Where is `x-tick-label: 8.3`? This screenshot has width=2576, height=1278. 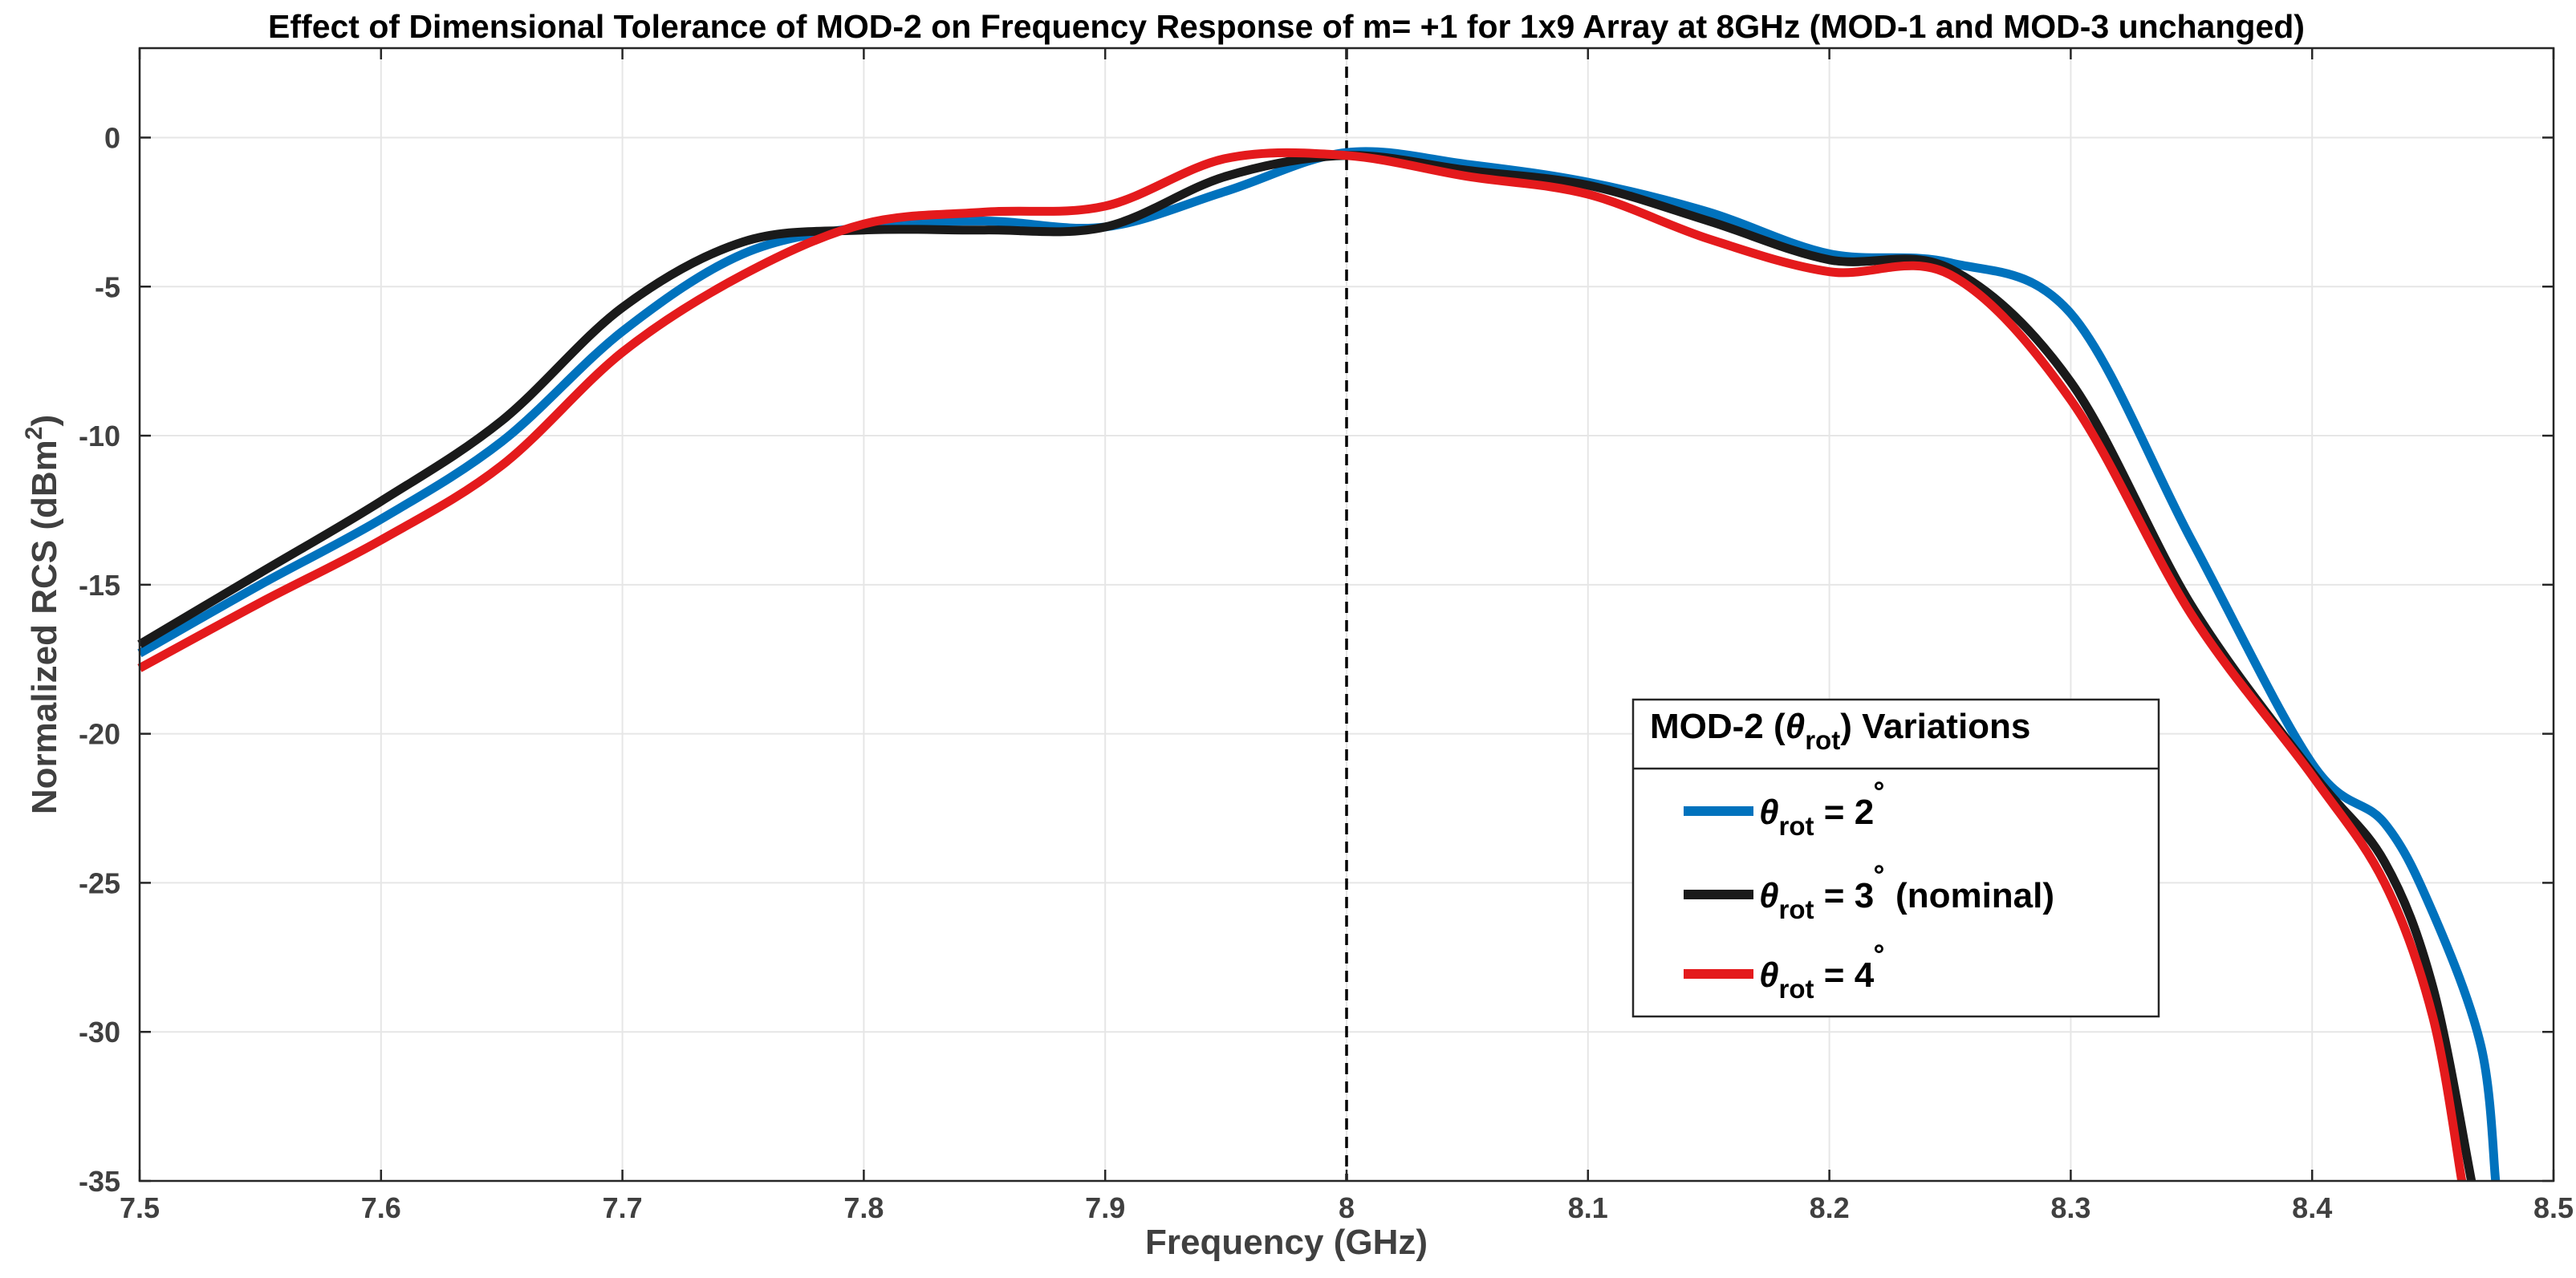 x-tick-label: 8.3 is located at coordinates (2070, 1207).